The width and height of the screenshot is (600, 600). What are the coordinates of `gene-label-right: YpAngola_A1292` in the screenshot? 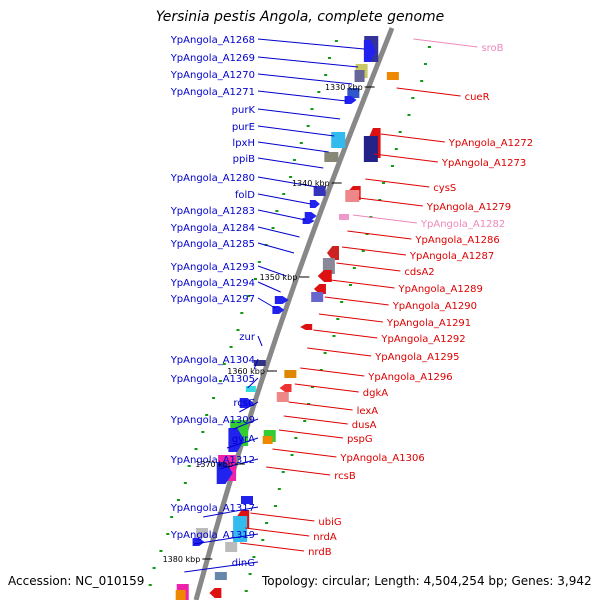 It's located at (422, 339).